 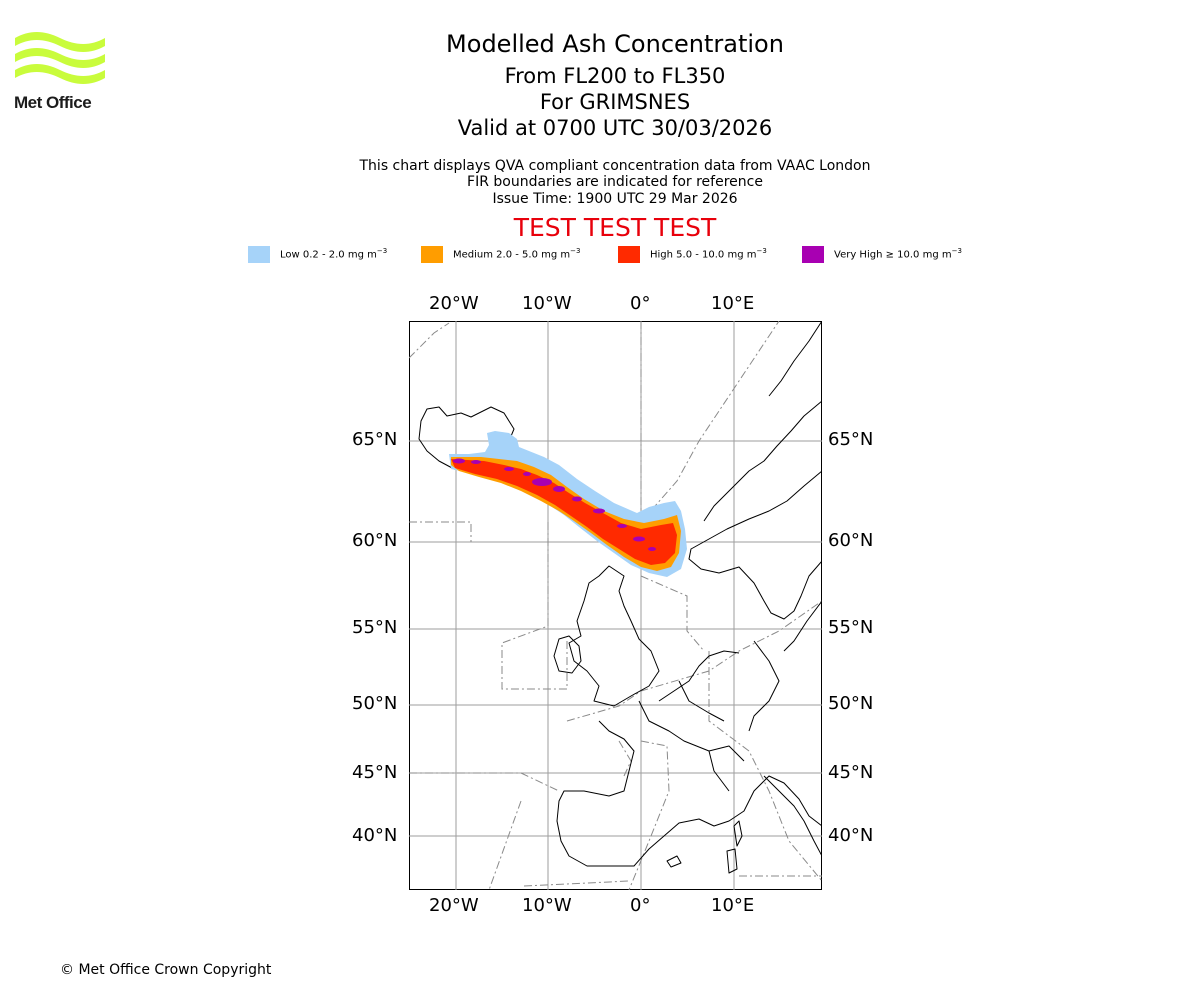 What do you see at coordinates (375, 772) in the screenshot?
I see `lat-label-left-45n: 45°N` at bounding box center [375, 772].